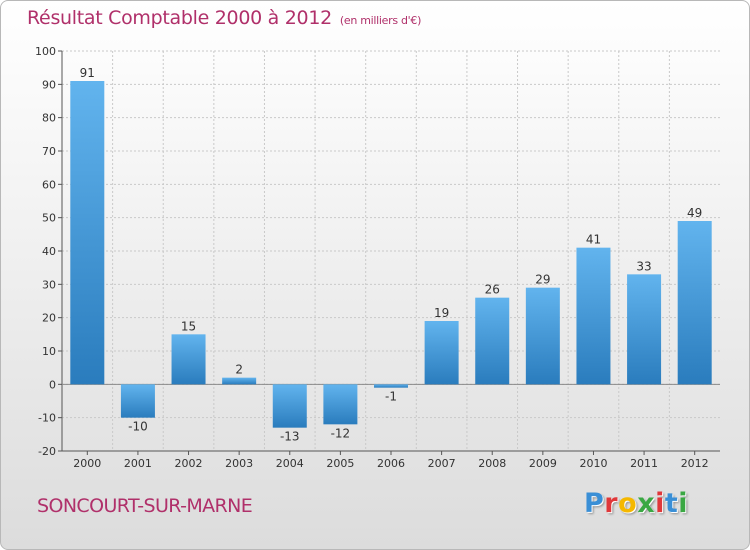 The width and height of the screenshot is (750, 550). I want to click on y-tick-label: 30, so click(49, 284).